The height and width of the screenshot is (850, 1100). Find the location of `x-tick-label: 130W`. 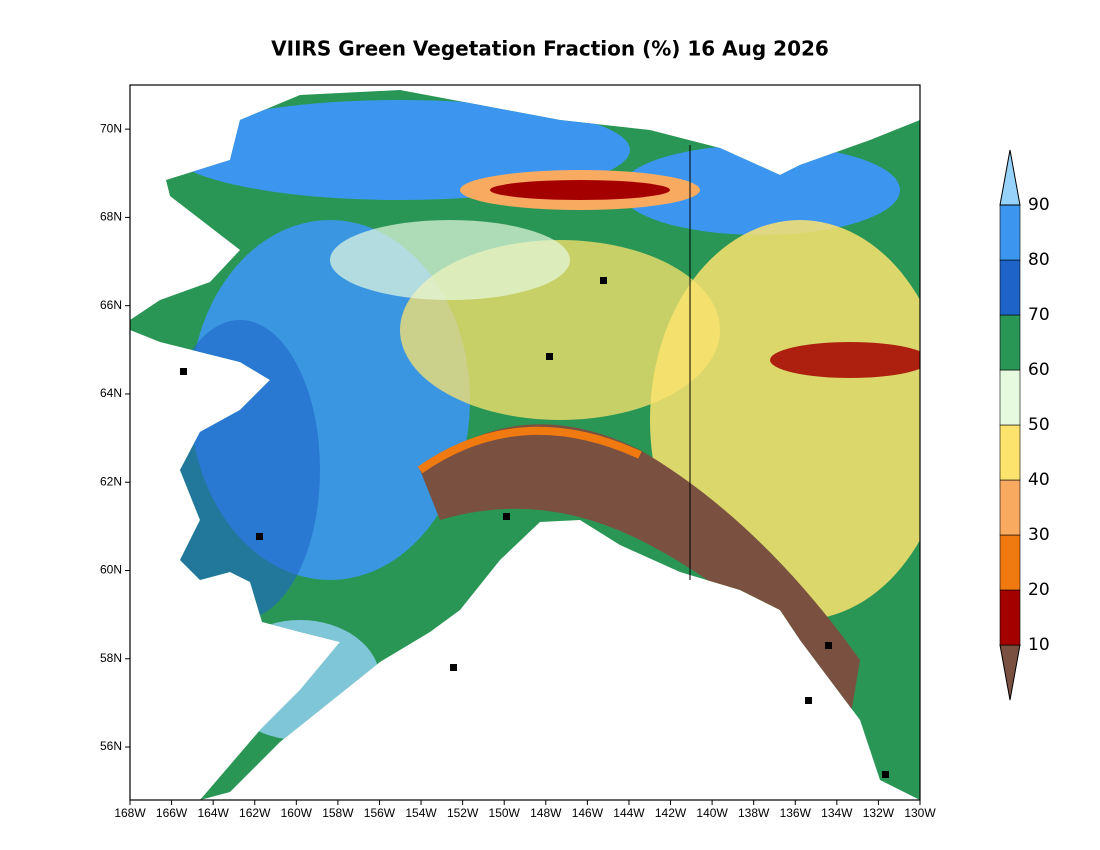

x-tick-label: 130W is located at coordinates (920, 813).